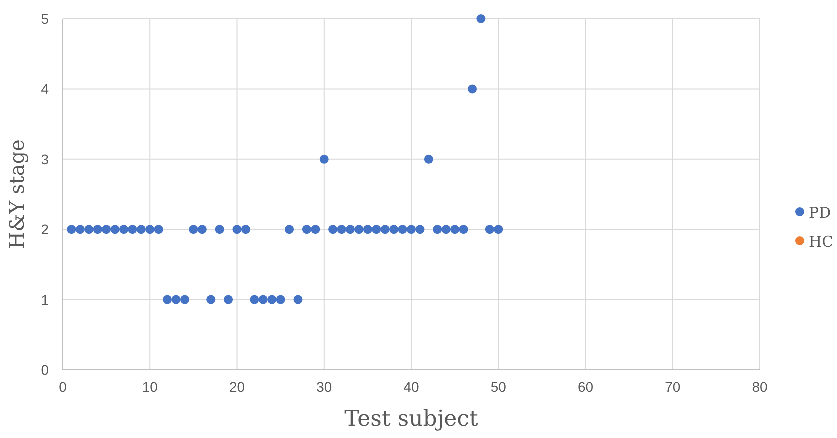 The width and height of the screenshot is (837, 438). I want to click on y-tick-label: 3, so click(45, 159).